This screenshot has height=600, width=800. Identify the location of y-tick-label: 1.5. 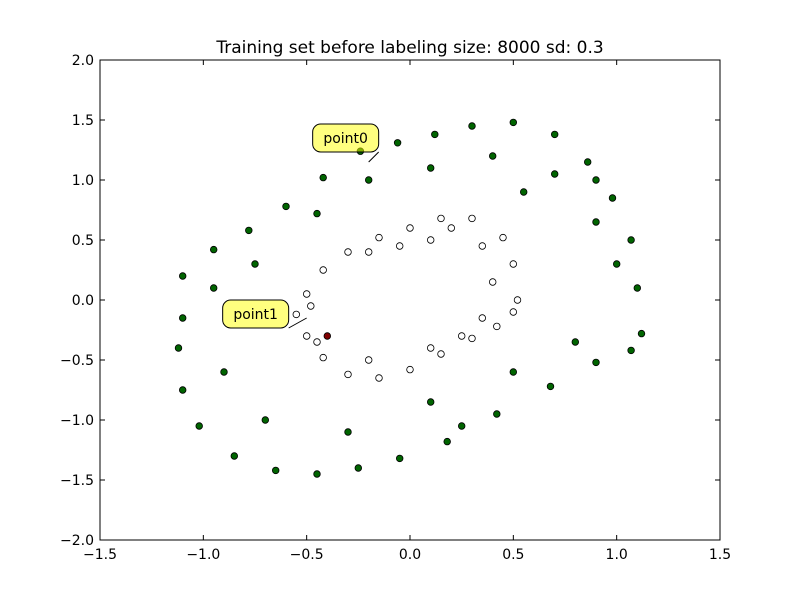
(83, 121).